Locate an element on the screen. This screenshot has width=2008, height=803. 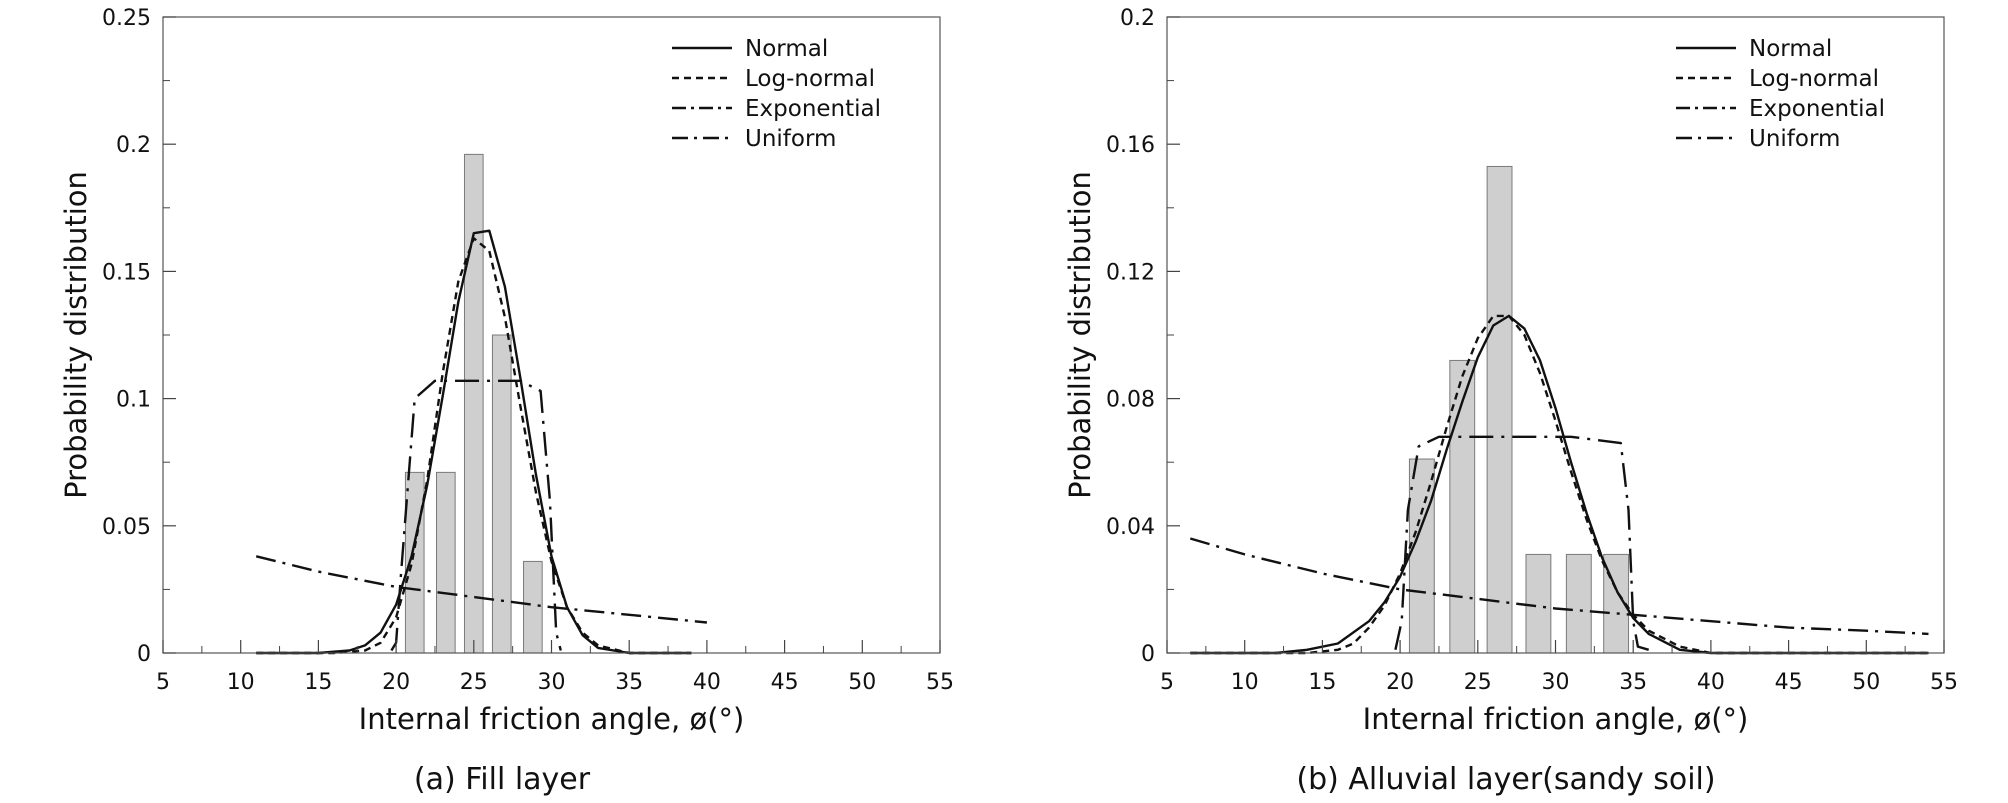
histogram-bar-26.8 is located at coordinates (501, 494).